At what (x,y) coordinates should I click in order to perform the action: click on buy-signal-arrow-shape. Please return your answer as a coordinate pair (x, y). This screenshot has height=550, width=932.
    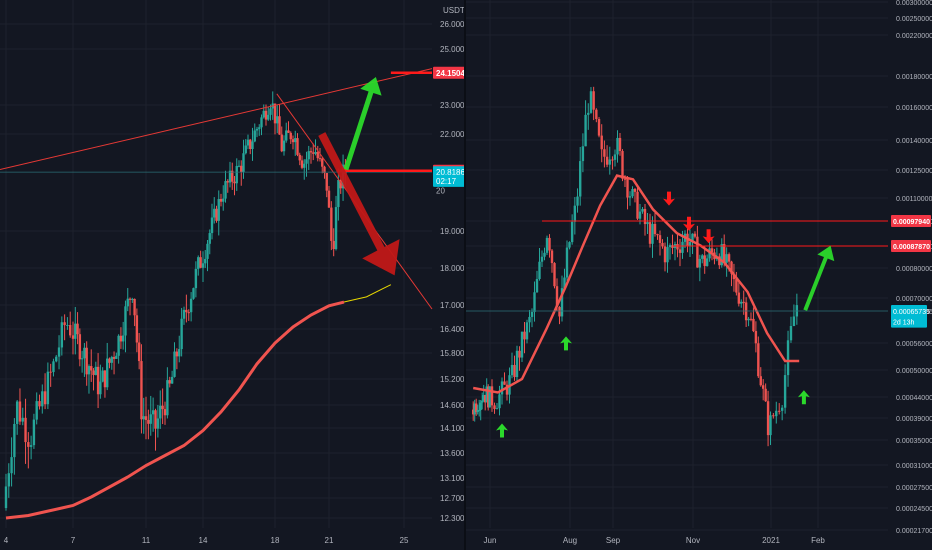
    Looking at the image, I should click on (566, 343).